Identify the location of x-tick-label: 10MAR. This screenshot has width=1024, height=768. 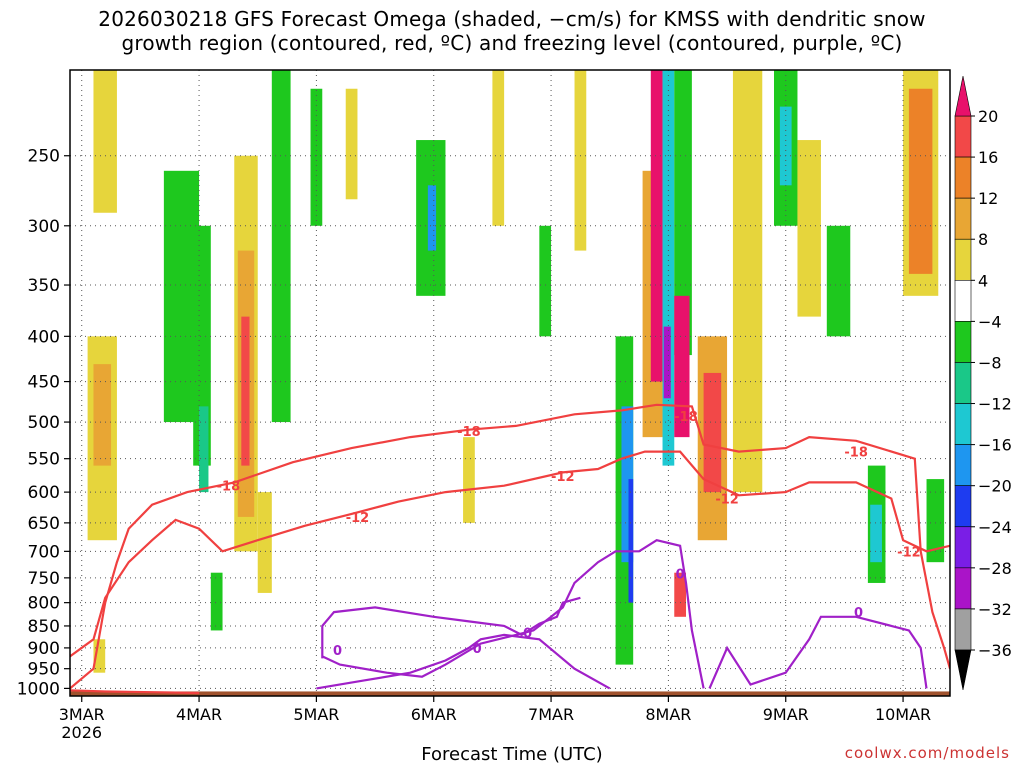
(903, 714).